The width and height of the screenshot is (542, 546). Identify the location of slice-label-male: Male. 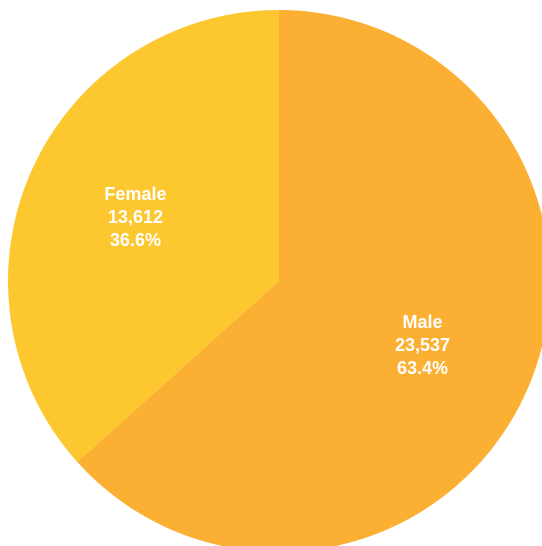
(423, 322).